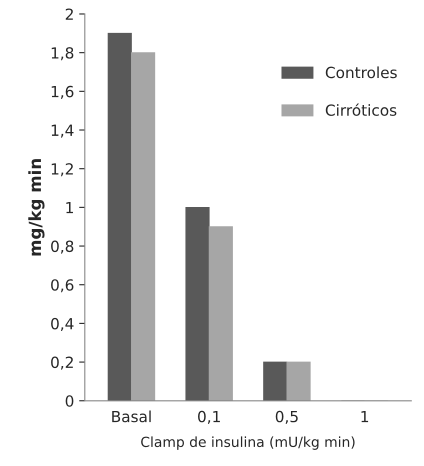  What do you see at coordinates (62, 169) in the screenshot?
I see `y-tick-label: 1,2` at bounding box center [62, 169].